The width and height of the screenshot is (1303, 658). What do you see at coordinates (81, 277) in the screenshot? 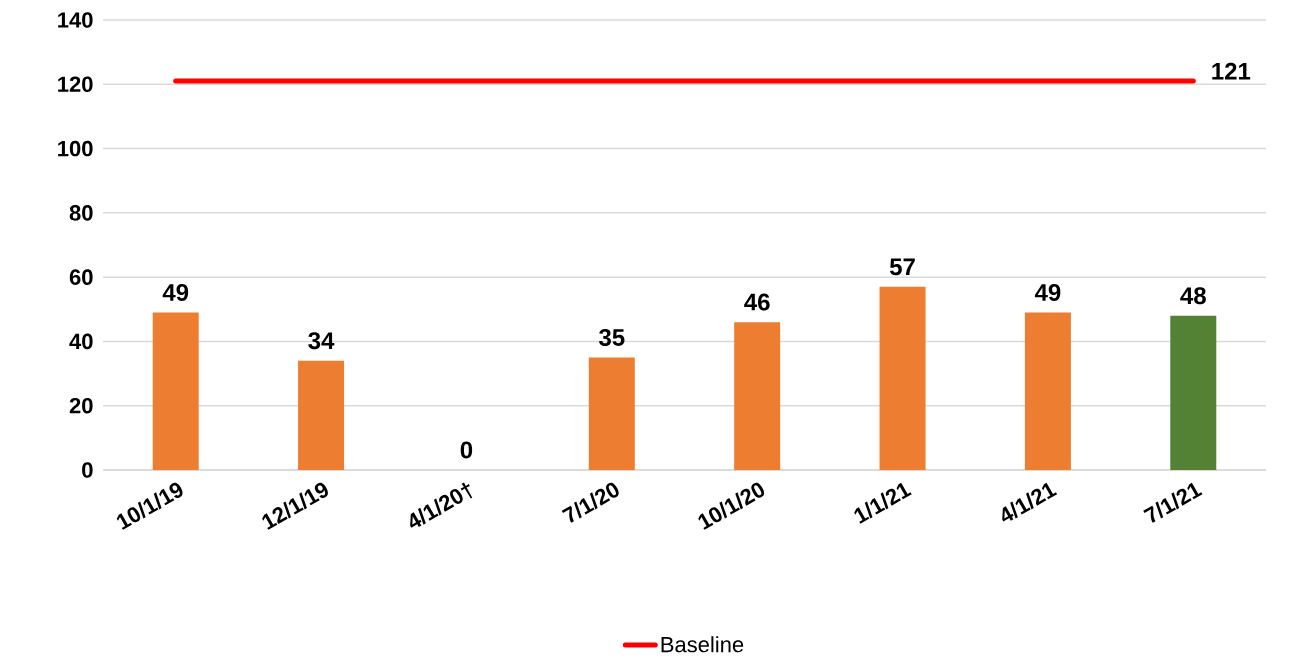
I see `y-tick-label: 60` at bounding box center [81, 277].